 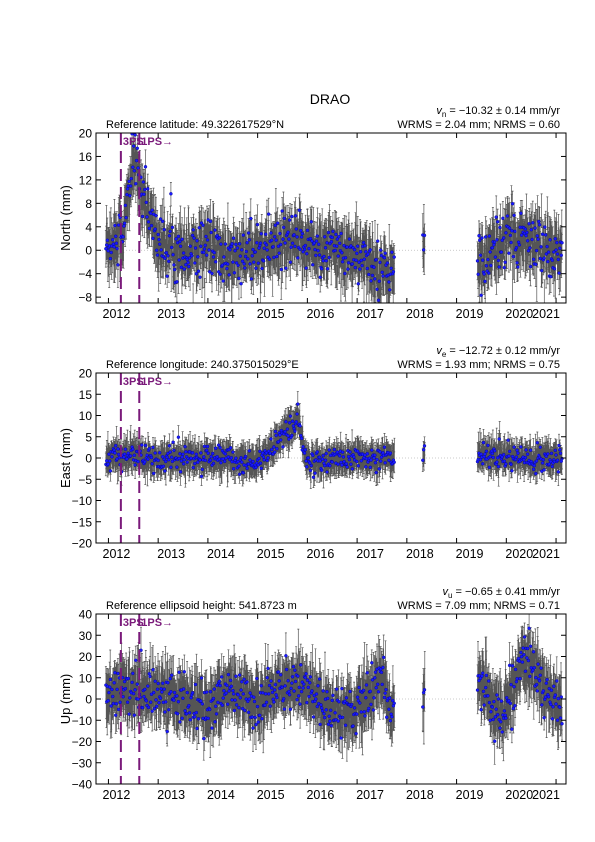 I want to click on x-tick-label: 2014, so click(x=221, y=314).